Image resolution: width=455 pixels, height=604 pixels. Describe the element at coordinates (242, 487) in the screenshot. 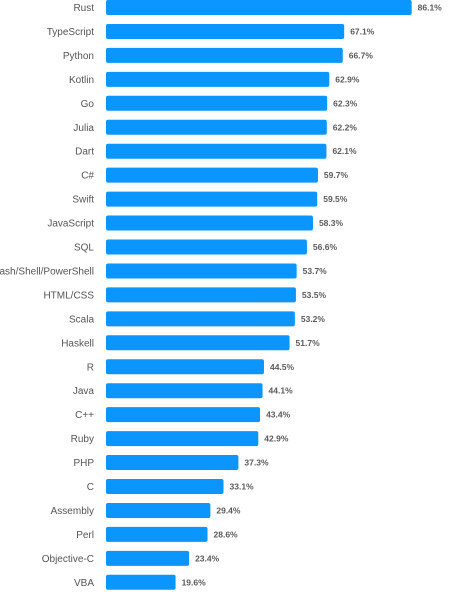

I see `value-label: 33.1%` at that location.